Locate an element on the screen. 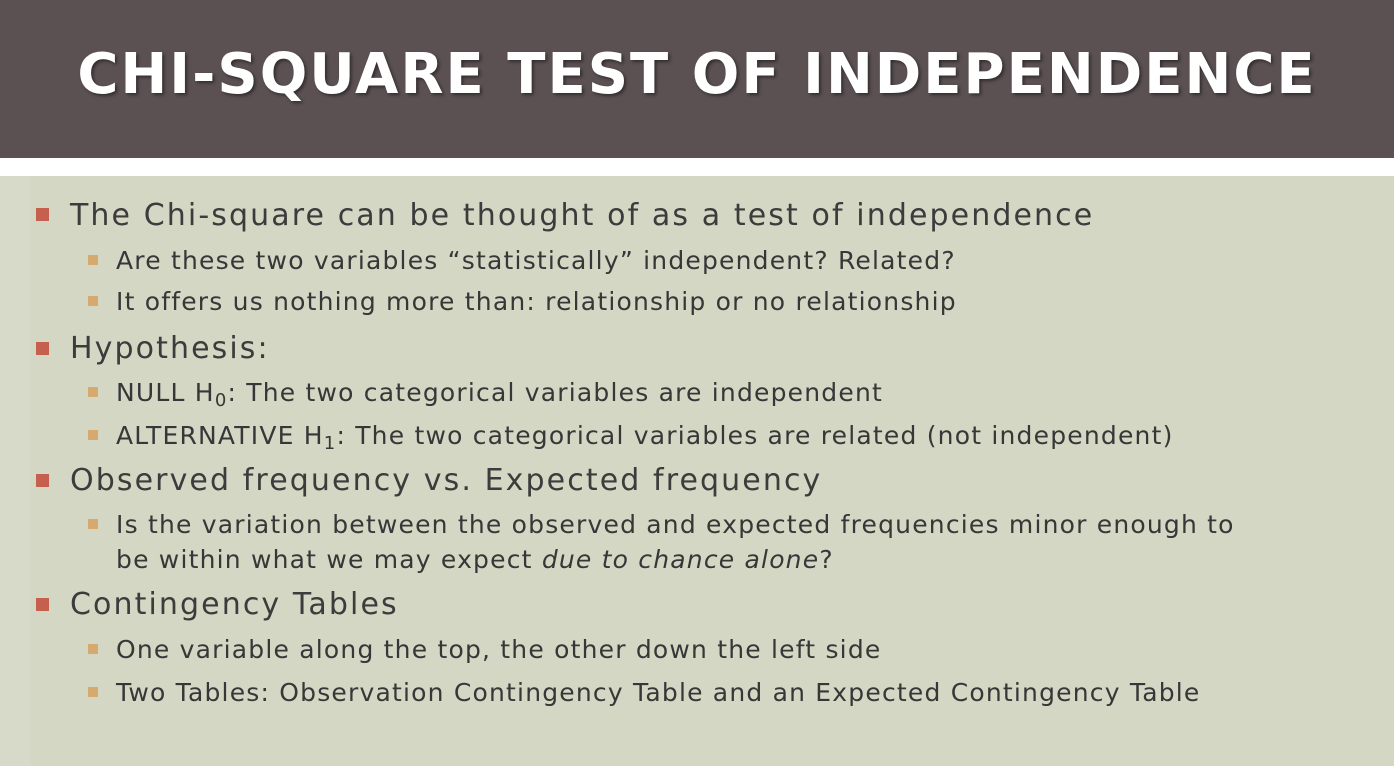 The height and width of the screenshot is (766, 1394). variation-line2-text: be within what we may expect is located at coordinates (329, 559).